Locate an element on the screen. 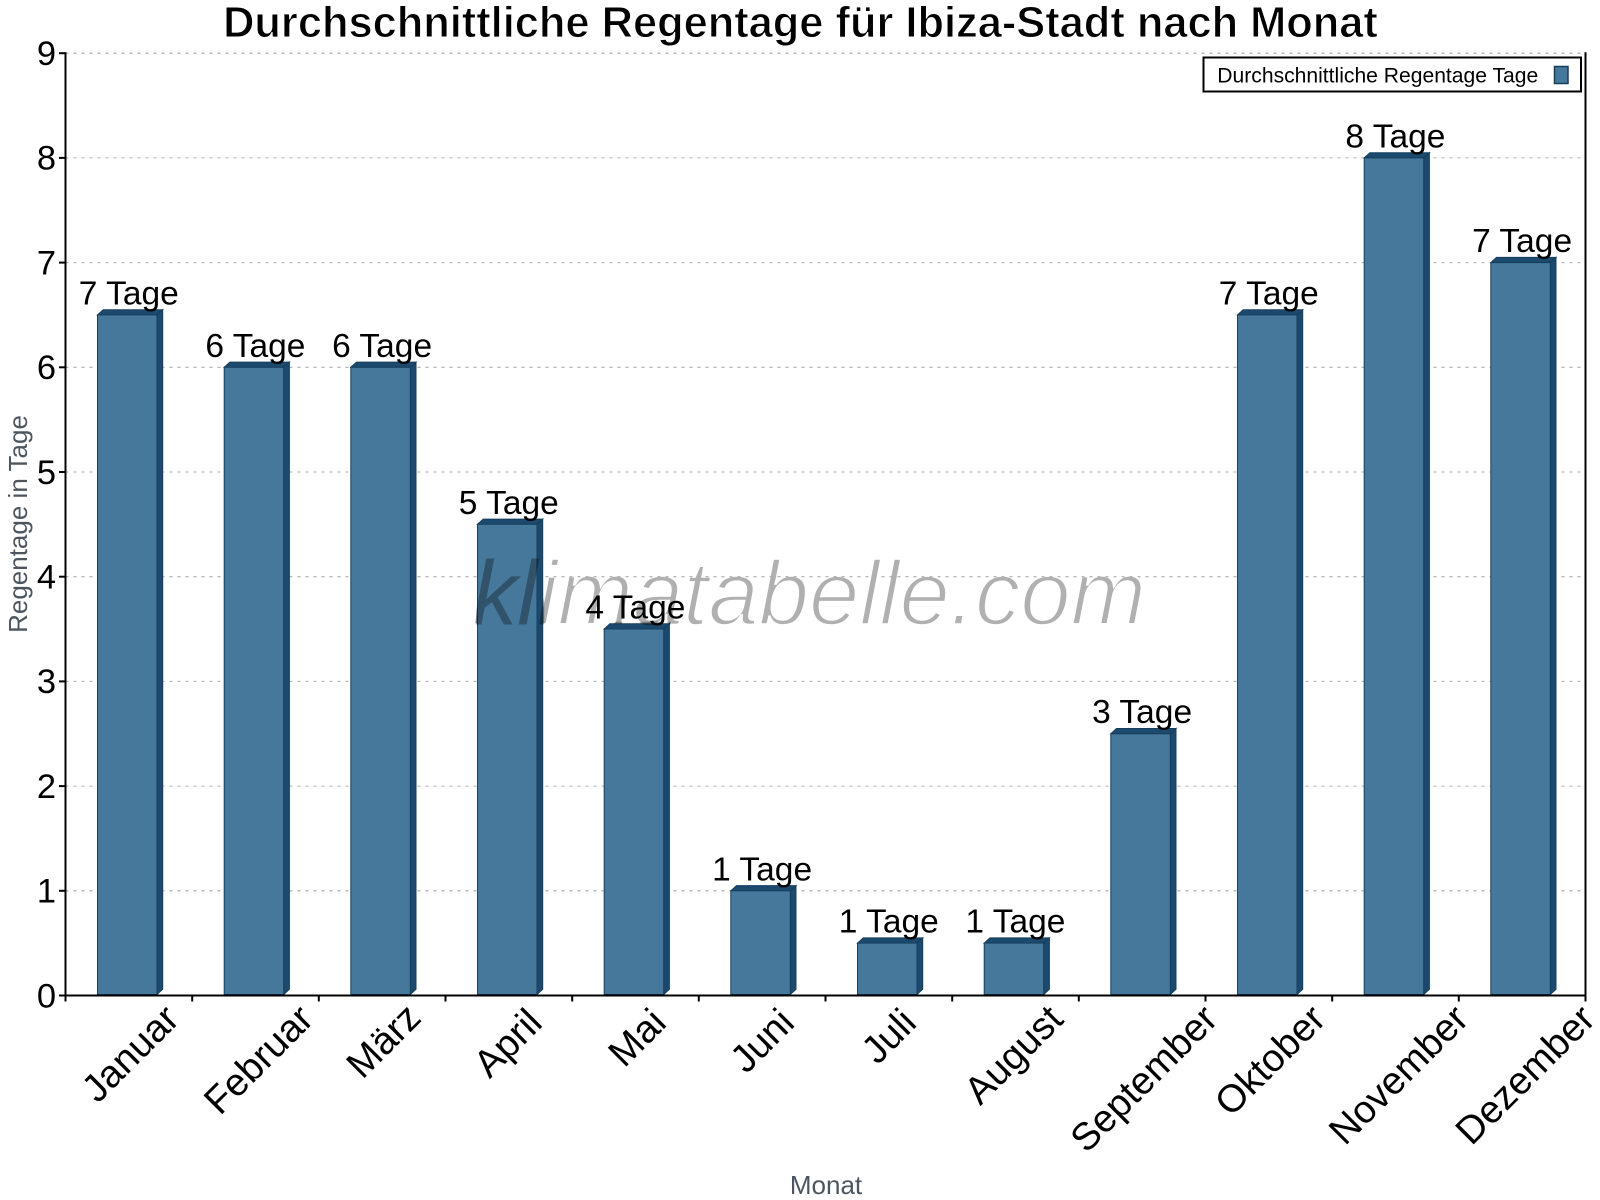 The image size is (1600, 1200). svg-text: 1 is located at coordinates (46, 892).